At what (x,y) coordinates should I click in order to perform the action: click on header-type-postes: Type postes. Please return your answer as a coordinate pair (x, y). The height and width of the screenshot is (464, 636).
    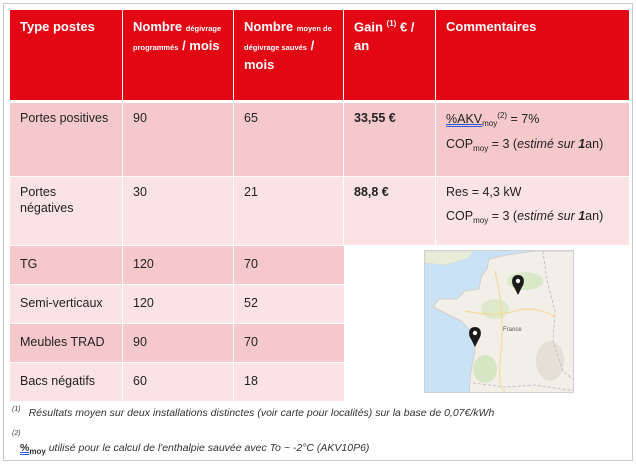
    Looking at the image, I should click on (66, 55).